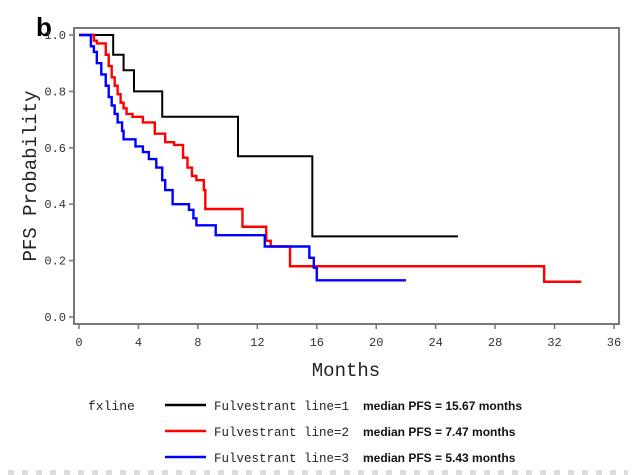 The width and height of the screenshot is (640, 475). What do you see at coordinates (257, 343) in the screenshot?
I see `x-tick-label: 12` at bounding box center [257, 343].